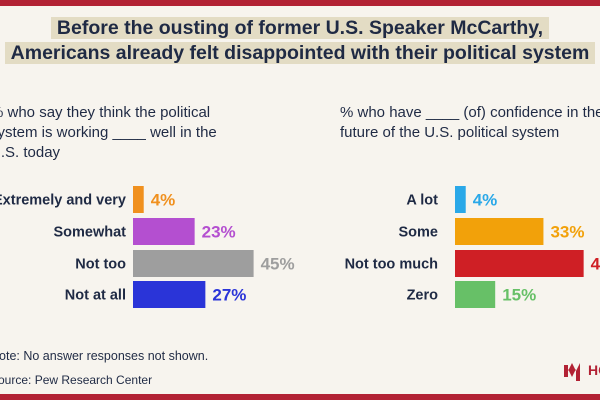 The height and width of the screenshot is (400, 600). I want to click on right-category-label-3: Not too much, so click(391, 265).